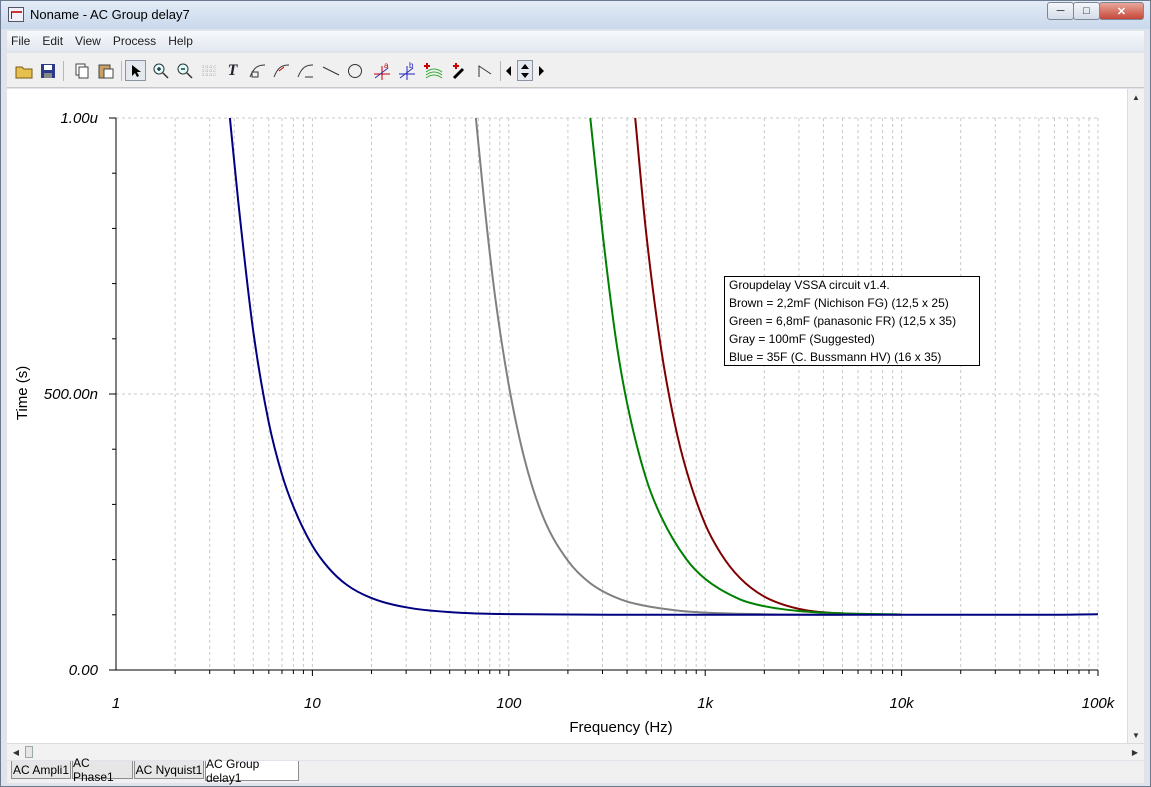  What do you see at coordinates (406, 70) in the screenshot?
I see `cursor-b-icon: b` at bounding box center [406, 70].